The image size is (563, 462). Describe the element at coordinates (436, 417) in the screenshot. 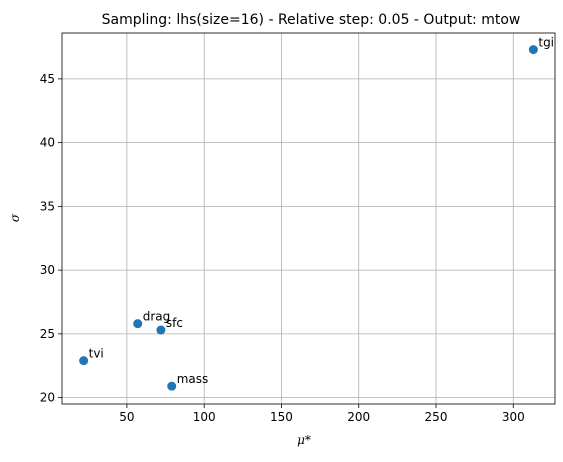

I see `x-tick-label: 250` at that location.